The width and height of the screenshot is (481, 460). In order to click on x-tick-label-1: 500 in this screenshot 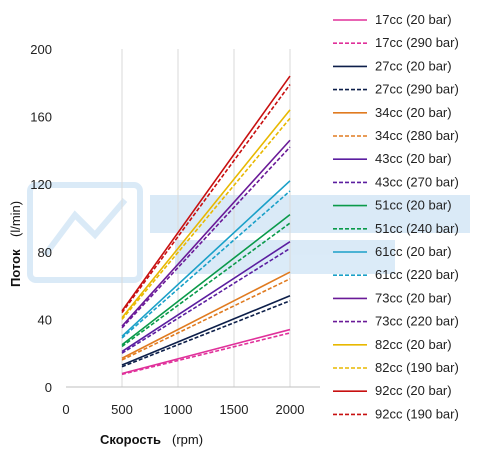, I will do `click(122, 409)`.